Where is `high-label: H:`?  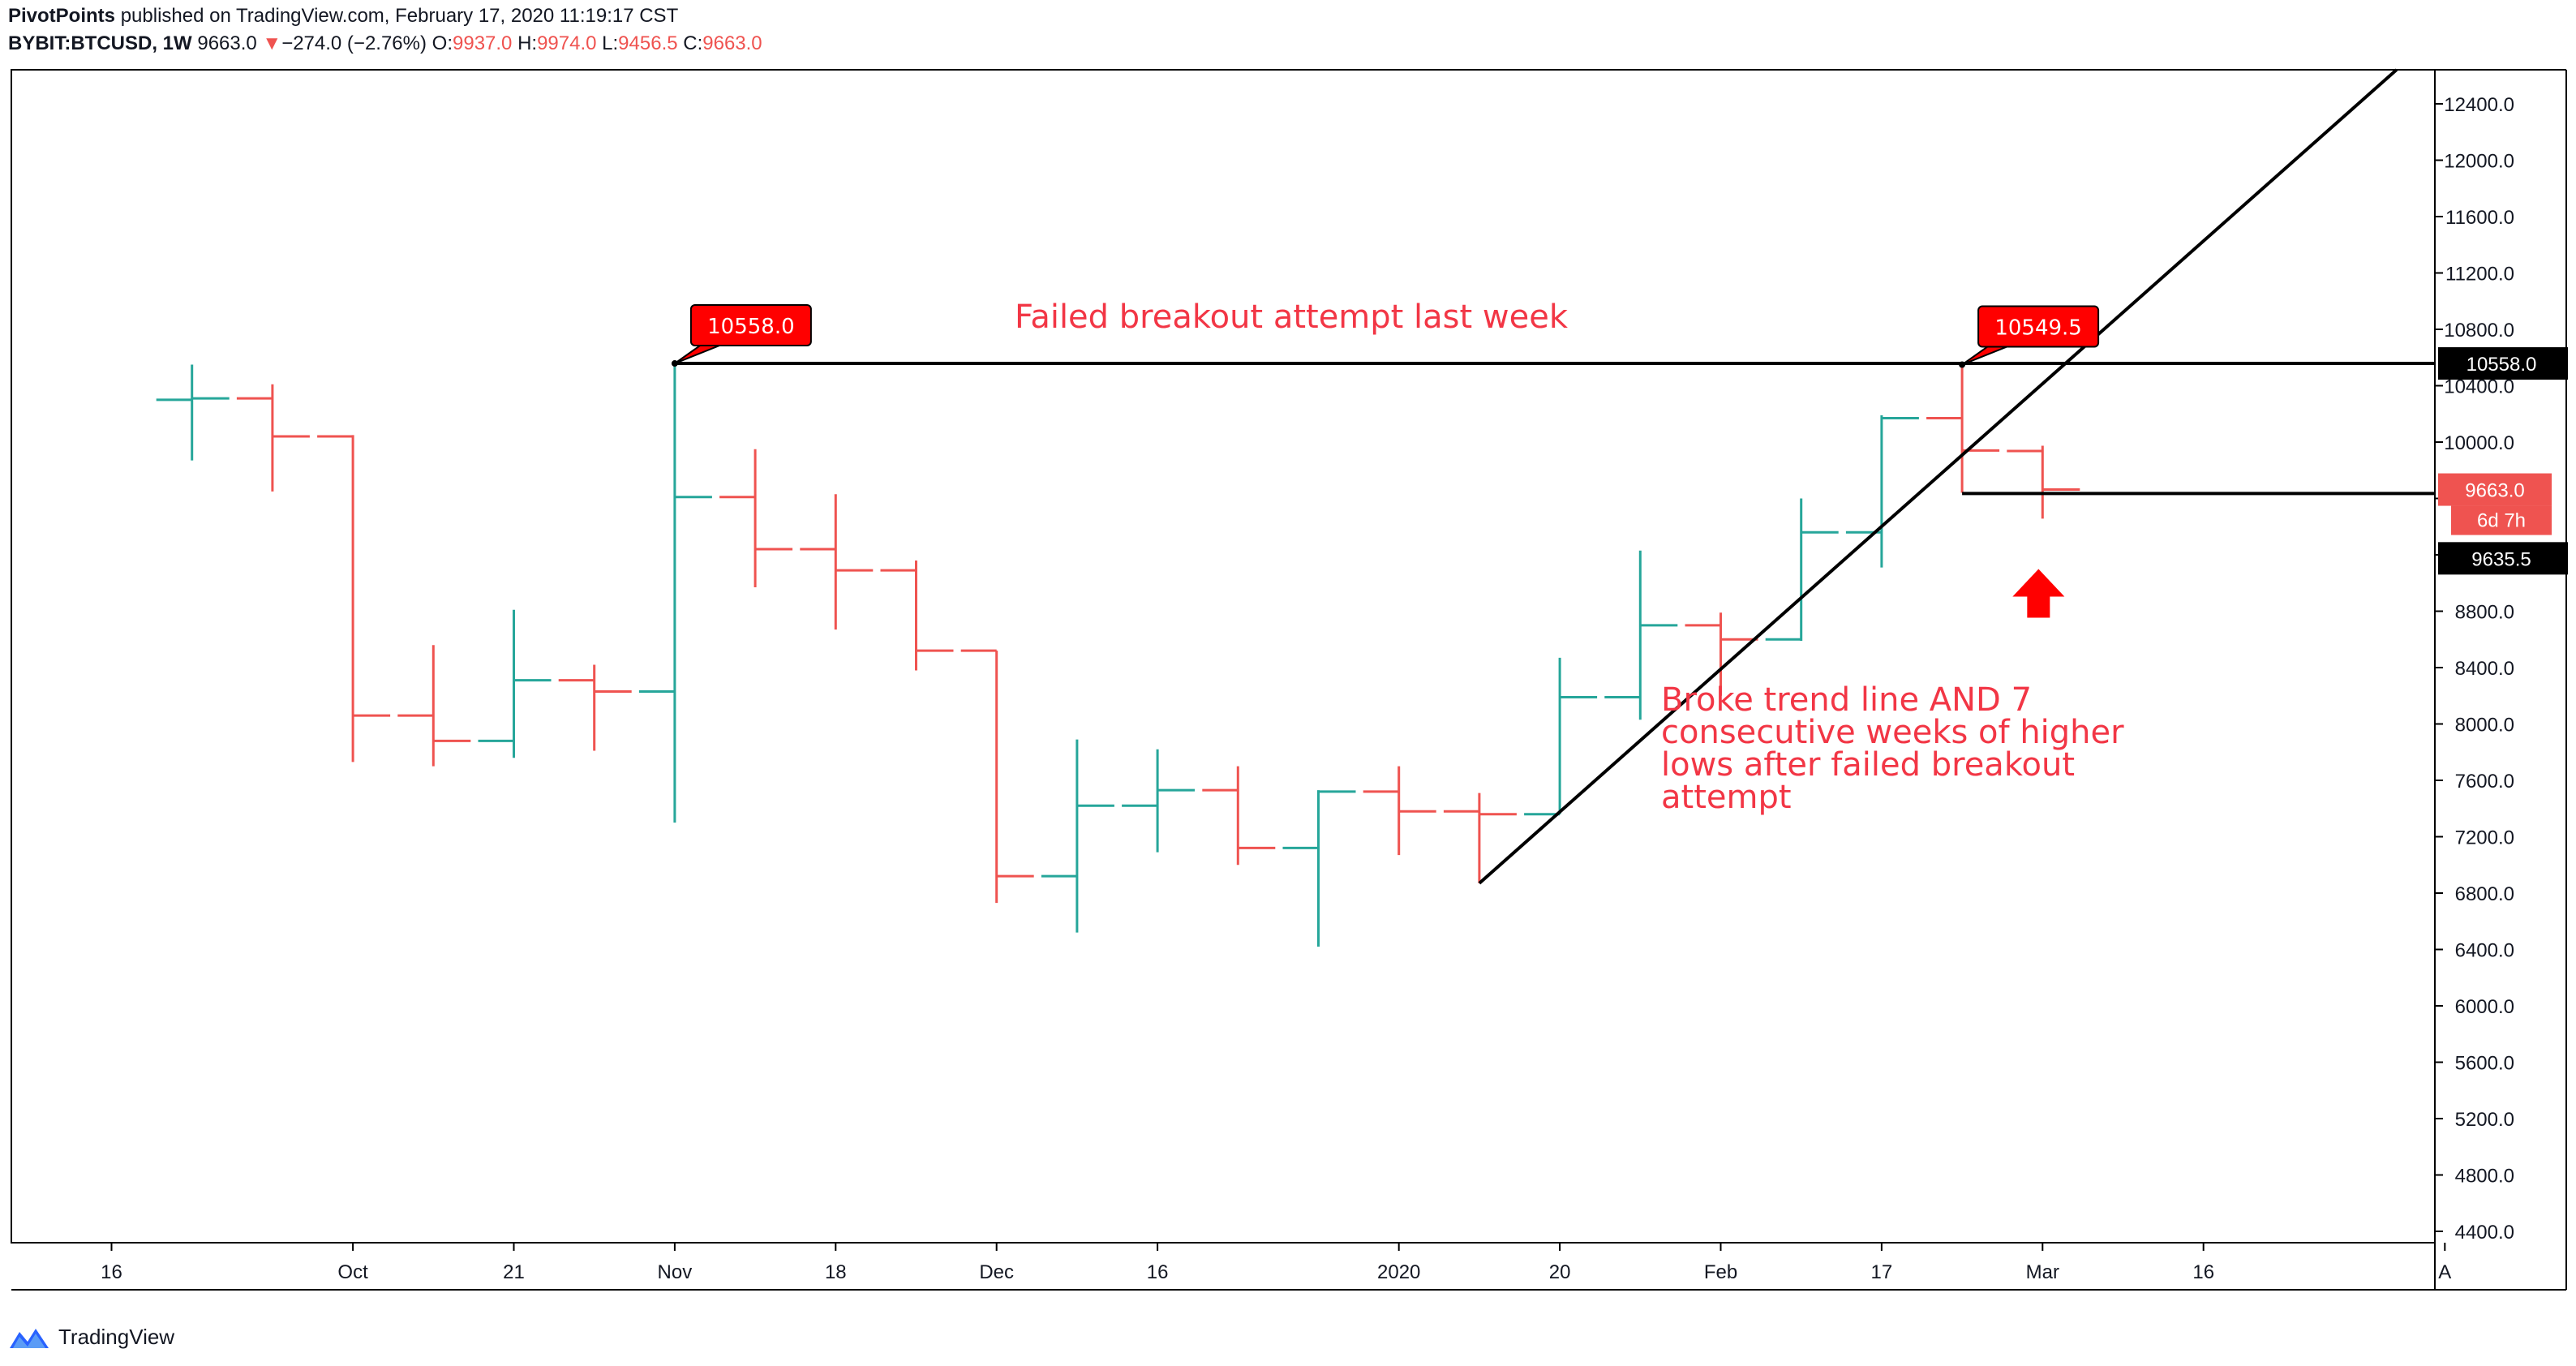
high-label: H: is located at coordinates (527, 43).